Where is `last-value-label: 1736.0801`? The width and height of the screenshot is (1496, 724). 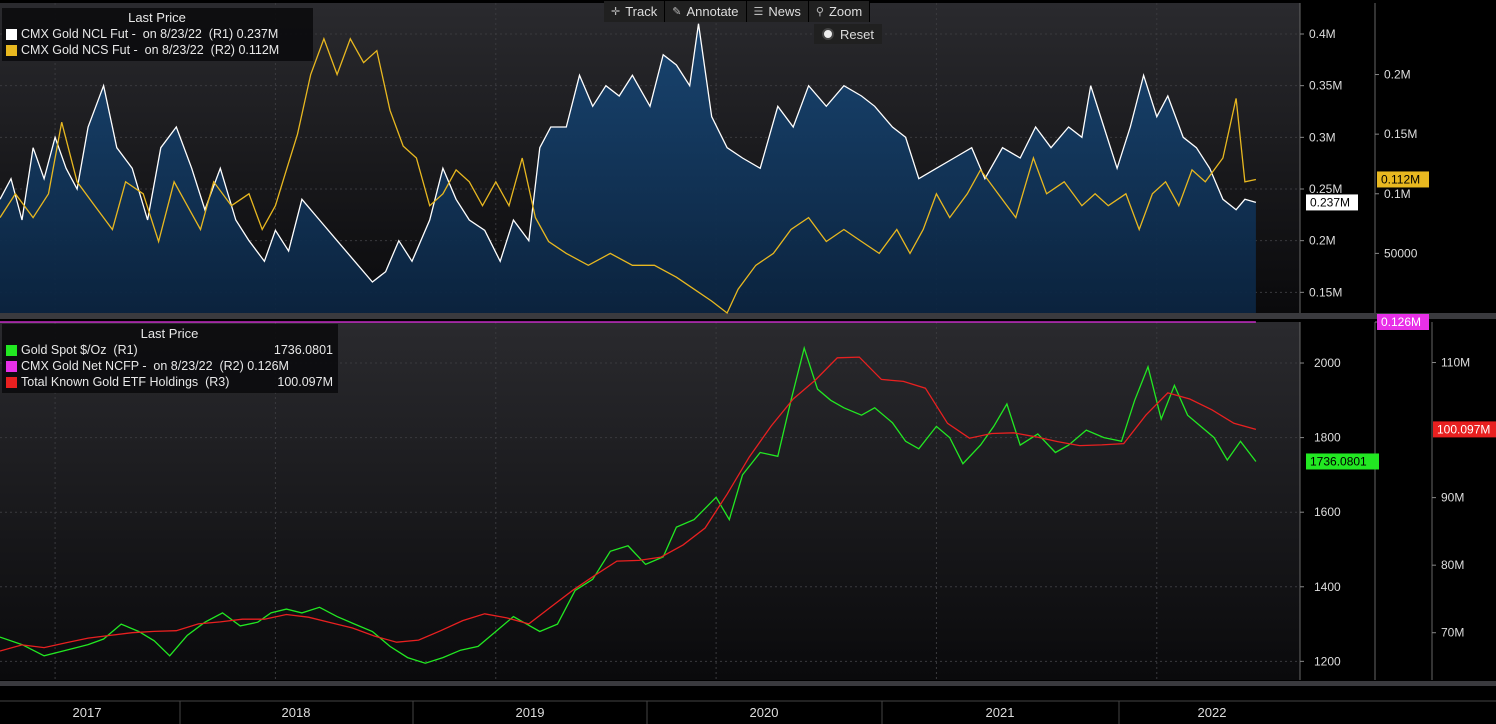 last-value-label: 1736.0801 is located at coordinates (1338, 461).